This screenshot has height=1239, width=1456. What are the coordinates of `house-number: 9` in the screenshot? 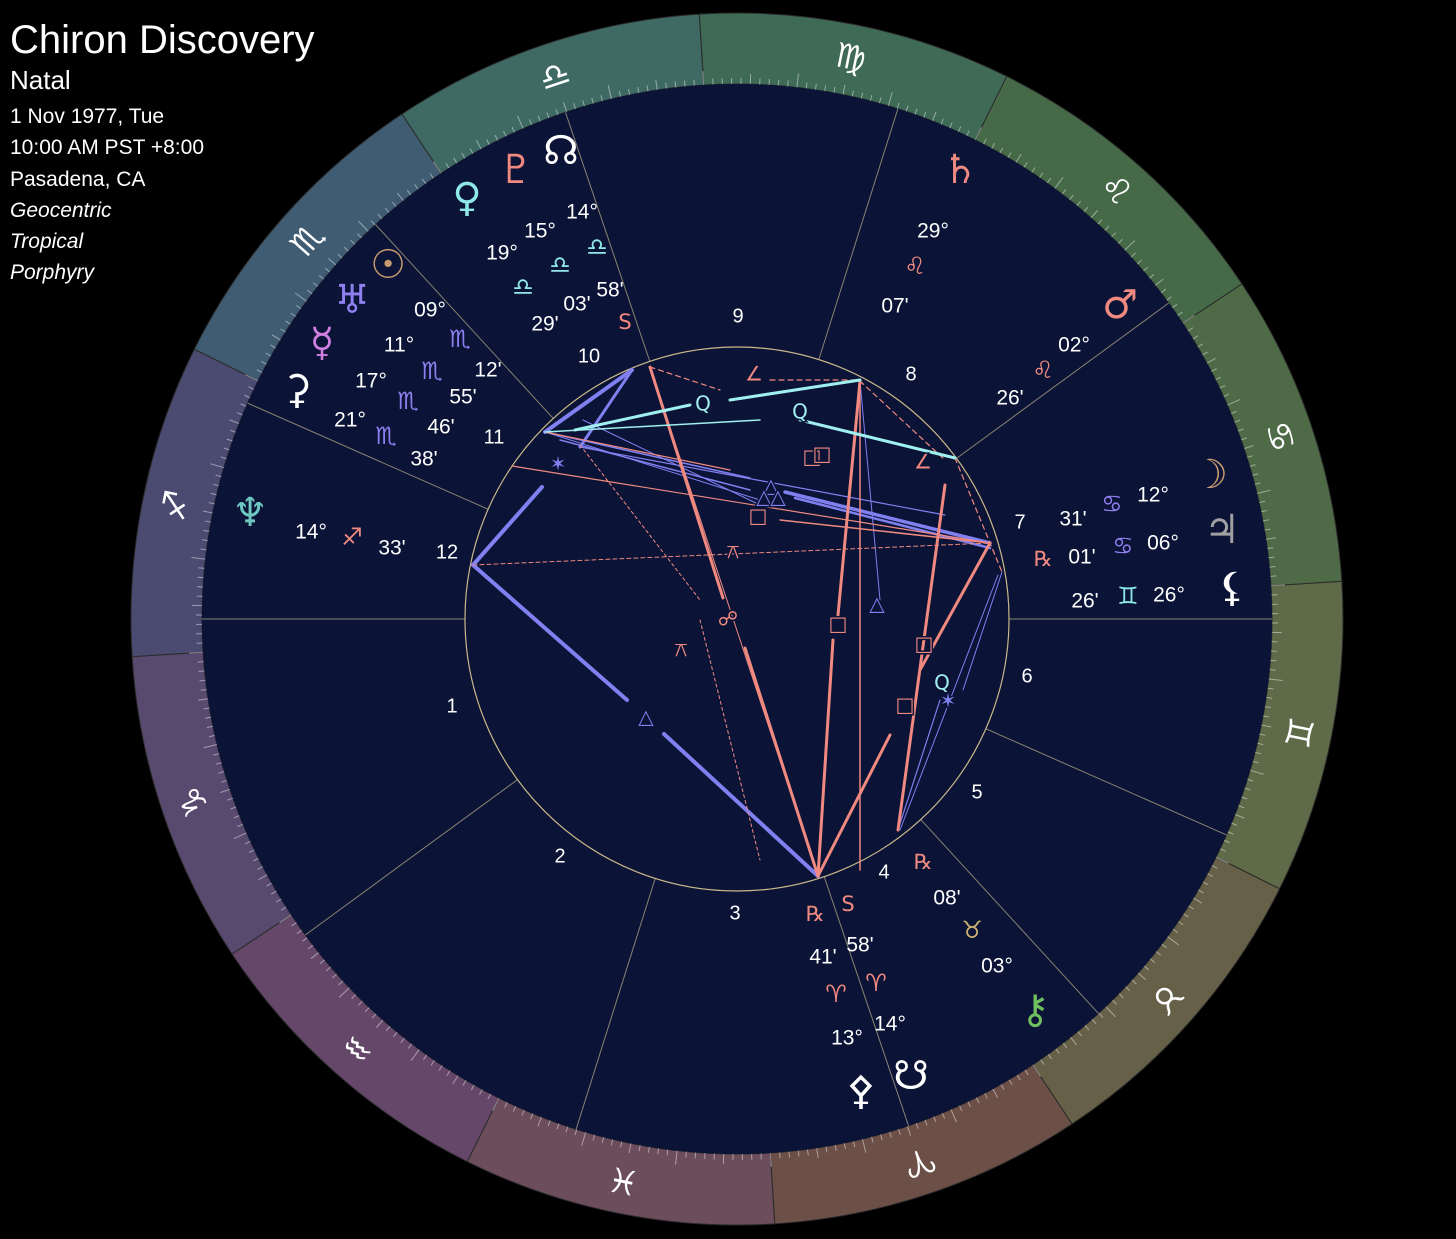 It's located at (737, 316).